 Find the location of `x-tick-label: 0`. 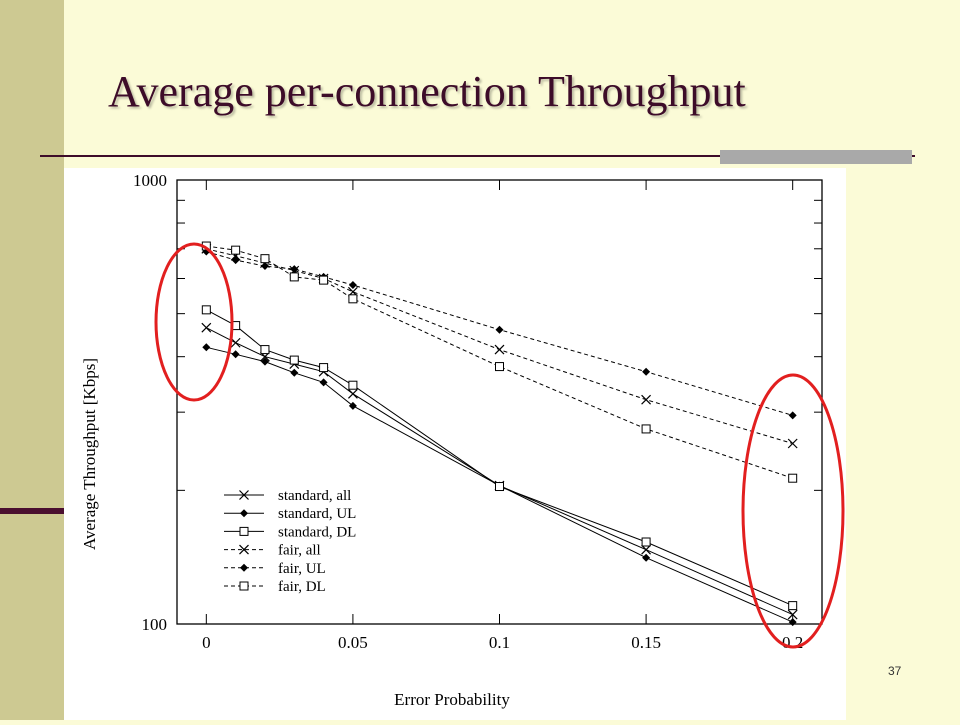

x-tick-label: 0 is located at coordinates (206, 642).